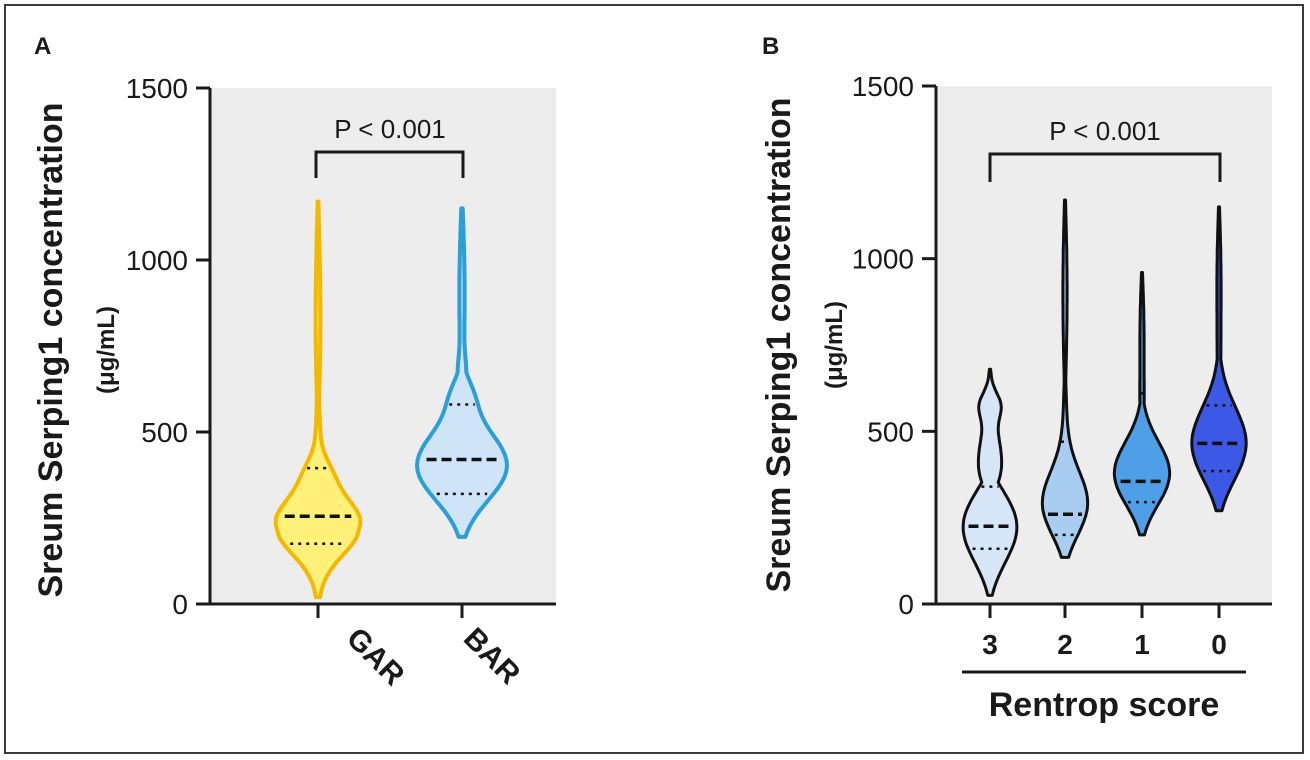  I want to click on panel-a-y-axis-unit: (μg/mL), so click(106, 350).